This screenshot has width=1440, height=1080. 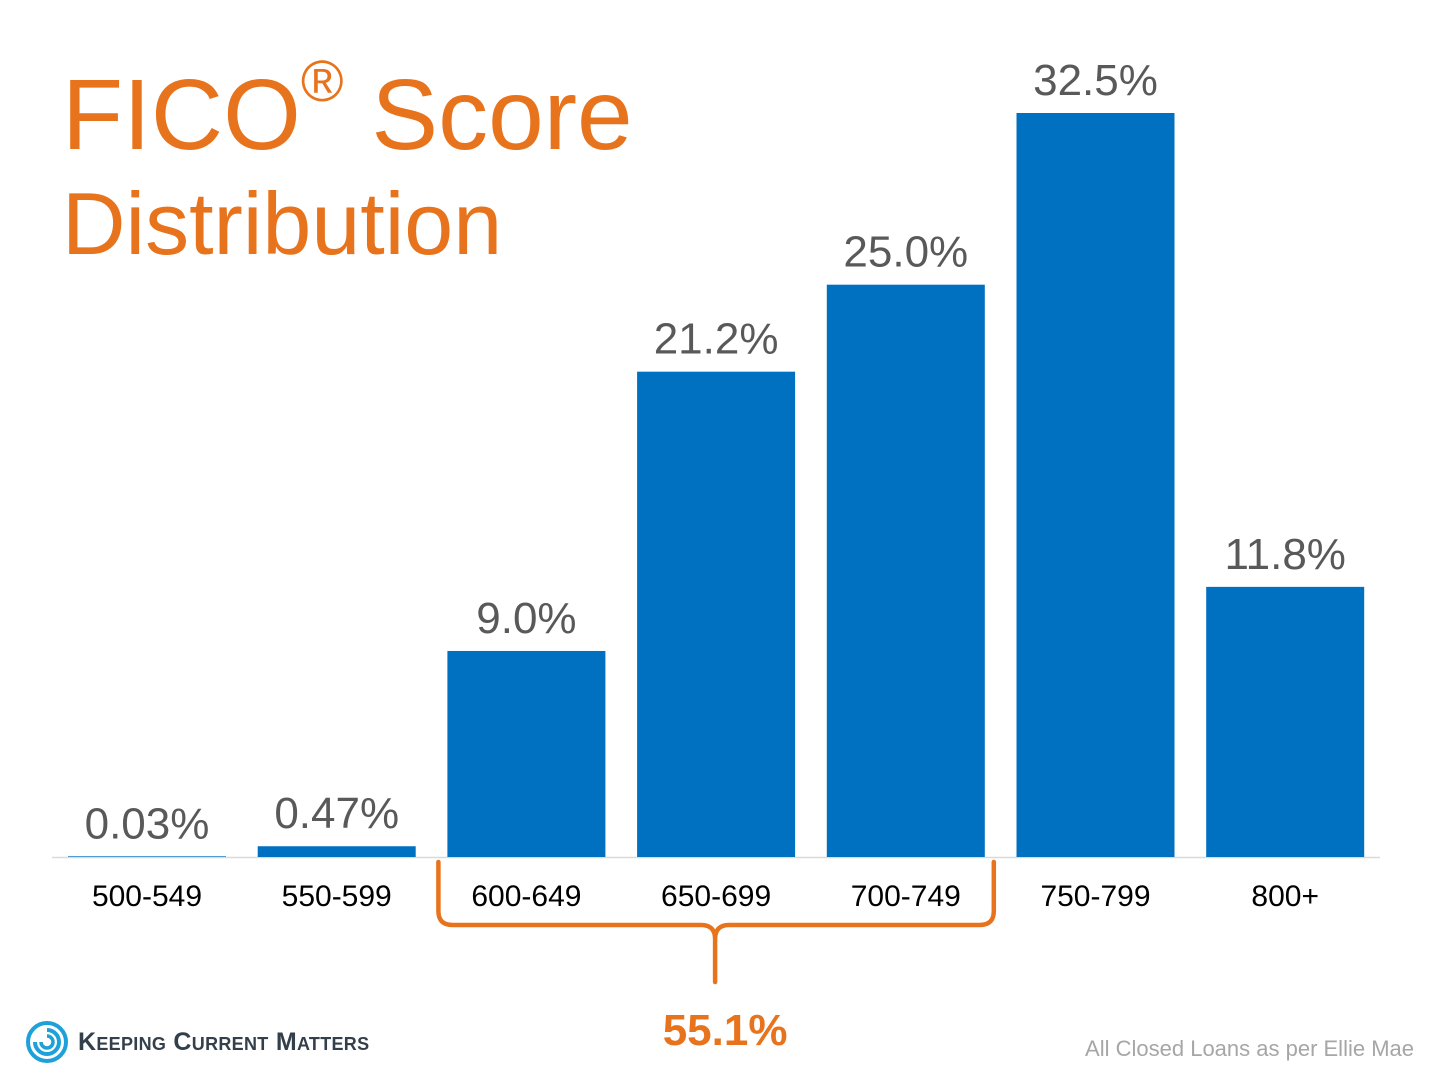 I want to click on registered-mark: ®, so click(x=322, y=81).